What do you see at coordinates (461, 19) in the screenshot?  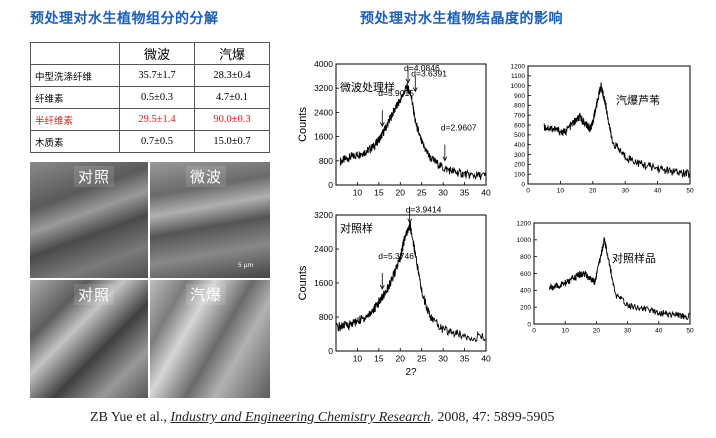 I see `right-title: 预处理对水生植物结晶度的影响` at bounding box center [461, 19].